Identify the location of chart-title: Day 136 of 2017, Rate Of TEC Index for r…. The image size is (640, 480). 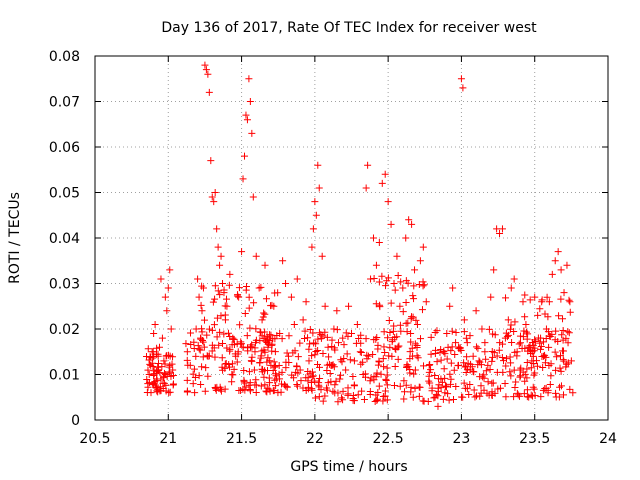
(349, 28).